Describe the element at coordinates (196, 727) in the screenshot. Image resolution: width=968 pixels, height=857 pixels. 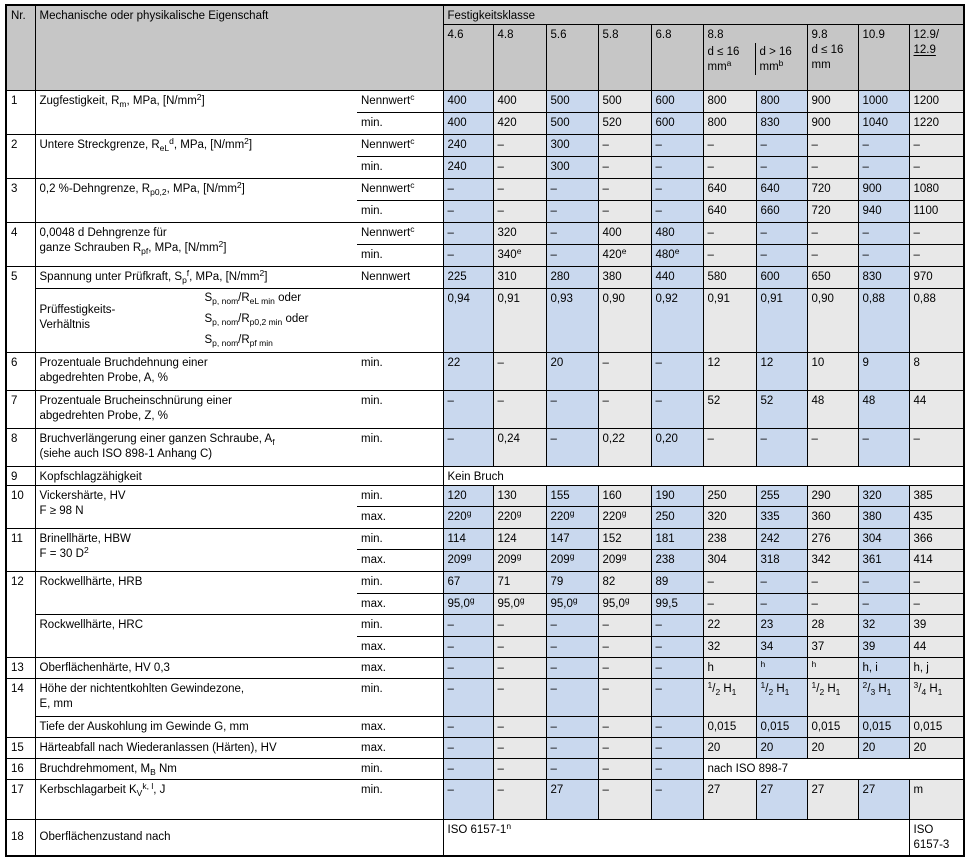
I see `property-label: Tiefe der Auskohlung im Gewinde G, mm` at that location.